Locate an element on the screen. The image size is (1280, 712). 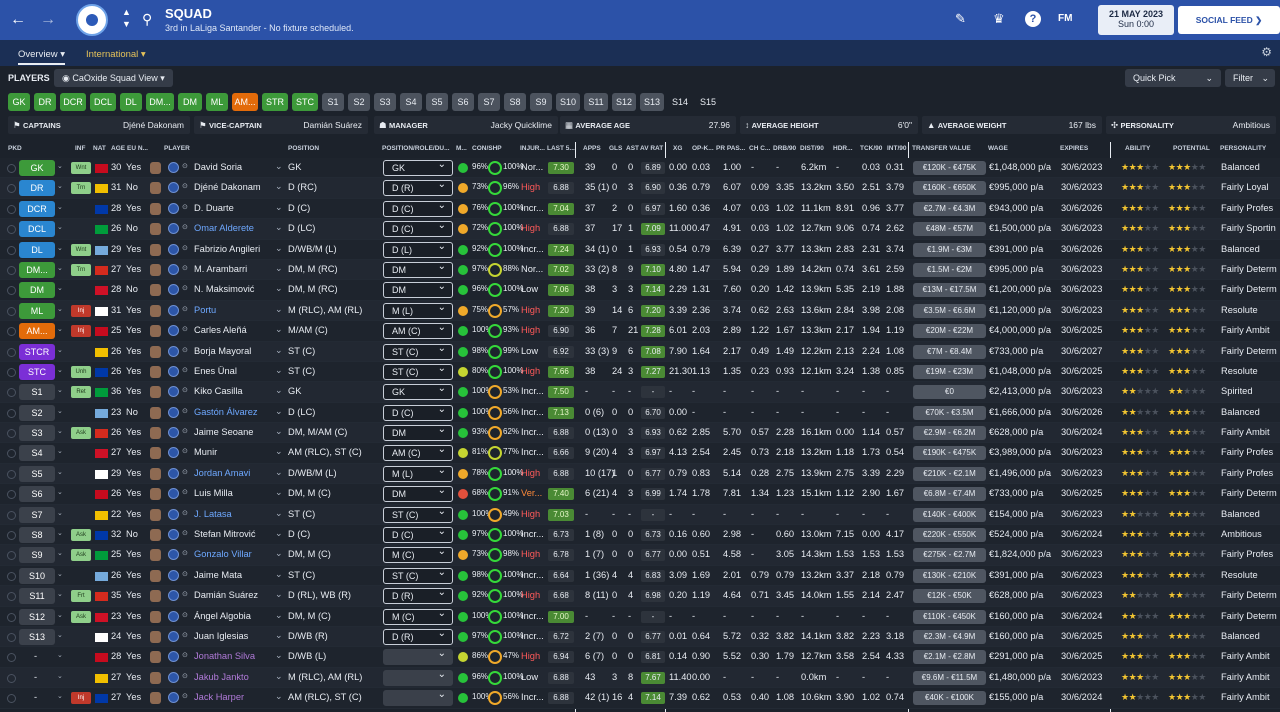
filter-button-str: STR is located at coordinates (275, 102).